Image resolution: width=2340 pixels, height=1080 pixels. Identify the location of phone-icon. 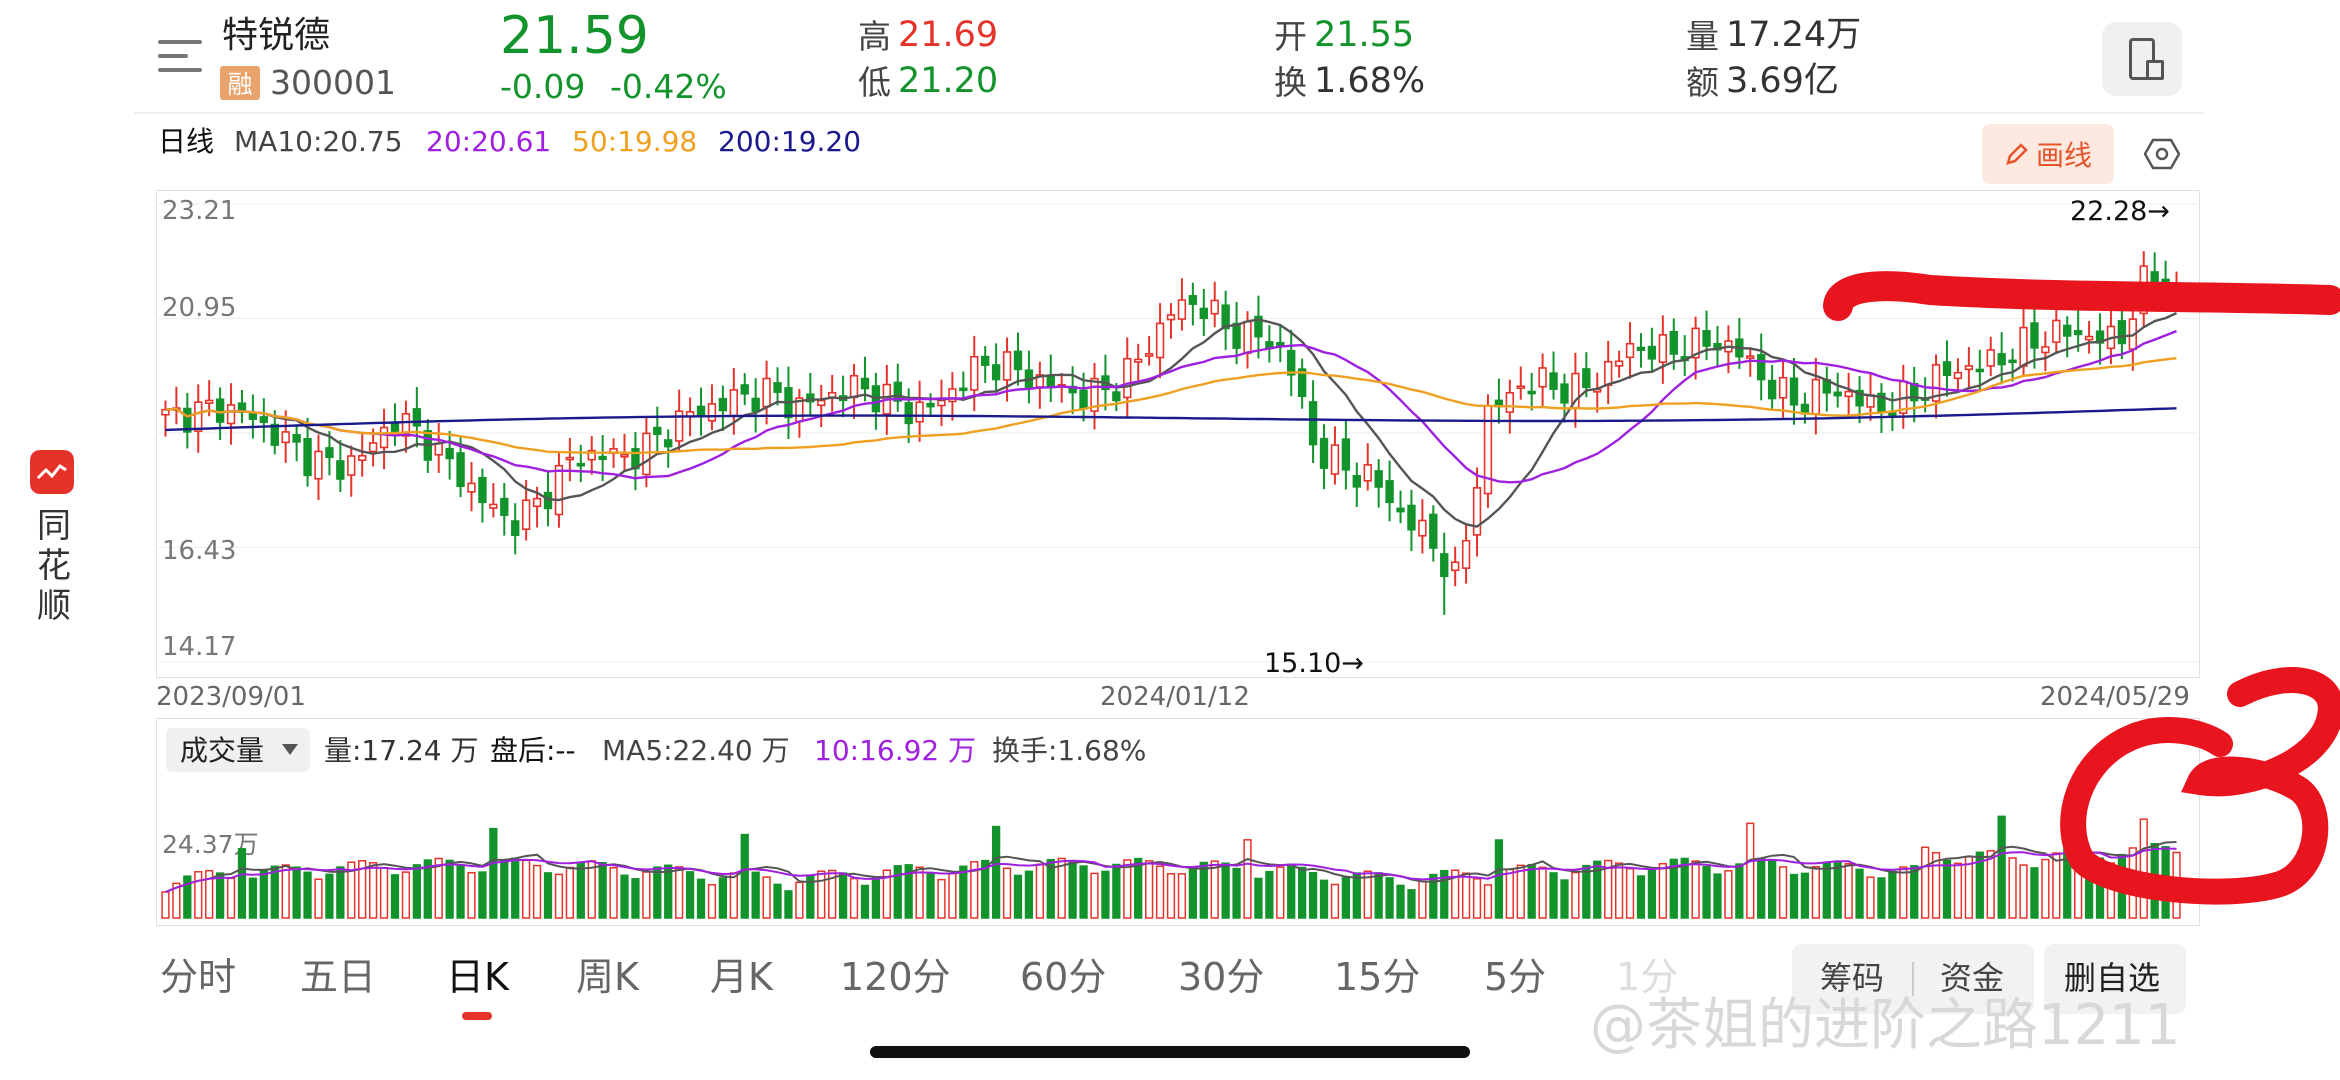
(2142, 59).